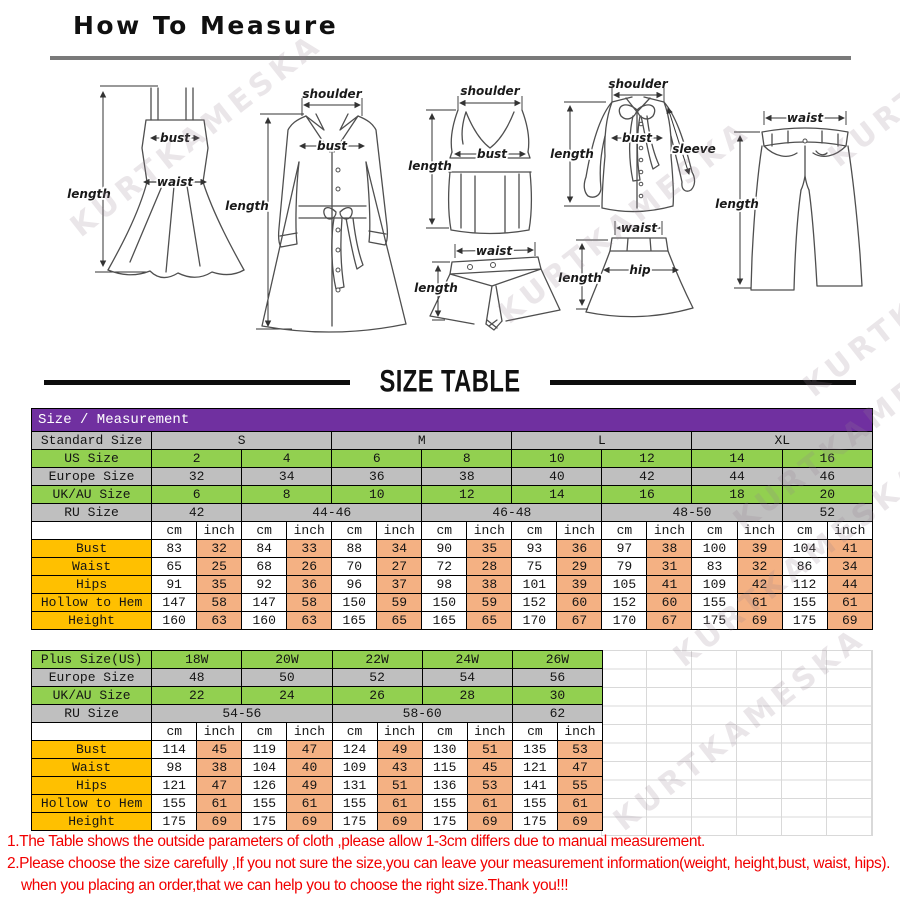  I want to click on table-row: Europe Size 48 50 52 54 56, so click(317, 677).